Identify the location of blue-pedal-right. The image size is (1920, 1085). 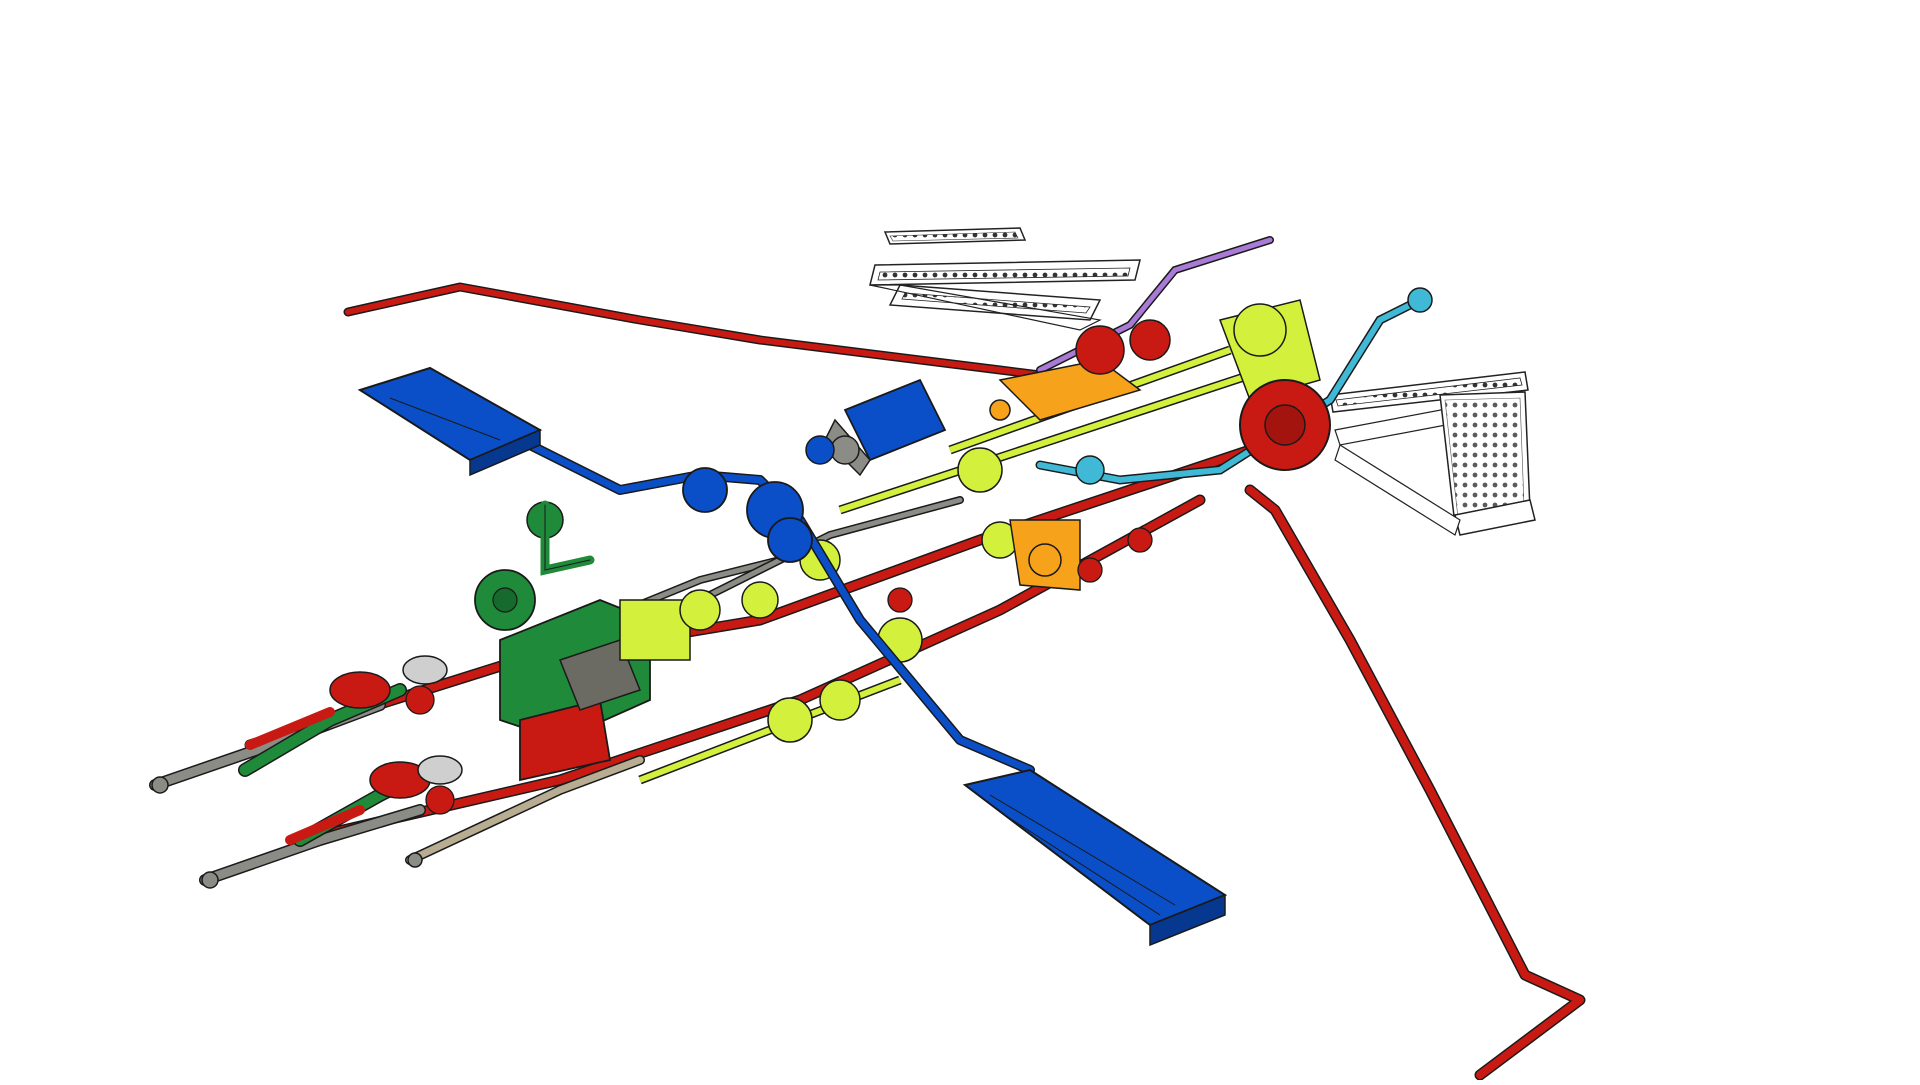
(1095, 857).